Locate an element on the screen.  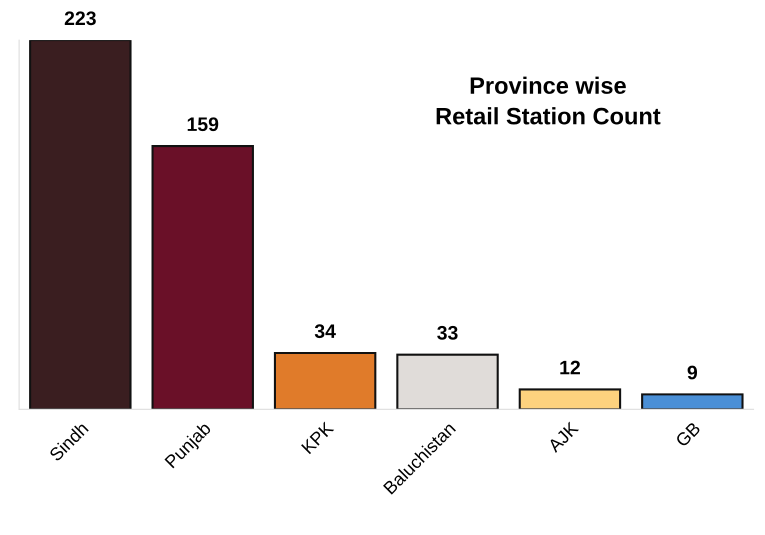
data-label: 12 is located at coordinates (570, 367).